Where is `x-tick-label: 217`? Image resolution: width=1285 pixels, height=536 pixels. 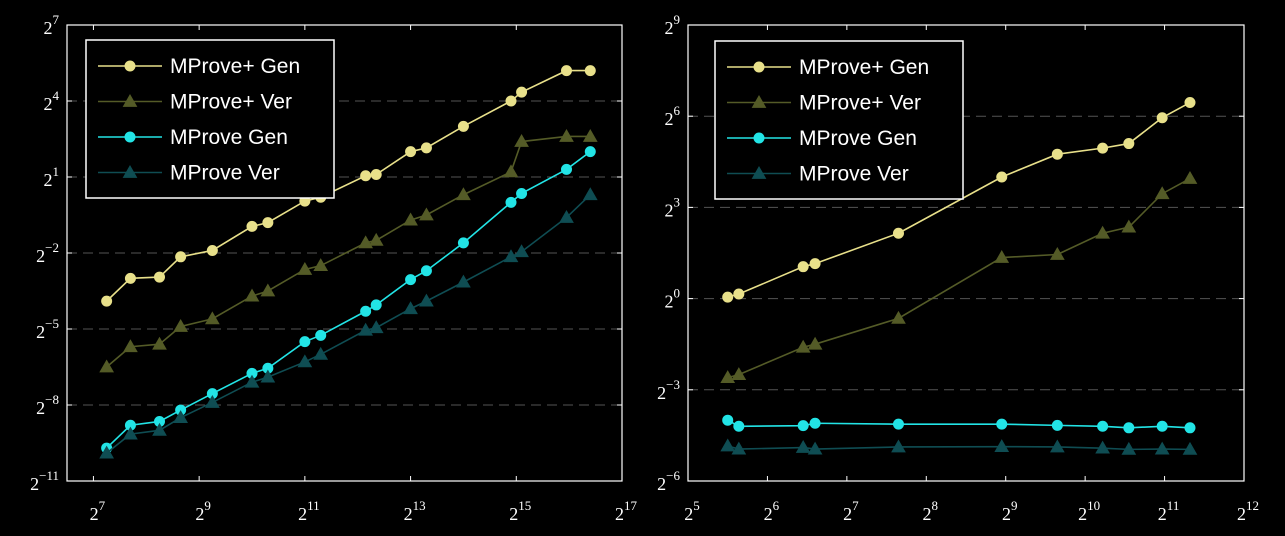
x-tick-label: 217 is located at coordinates (626, 511).